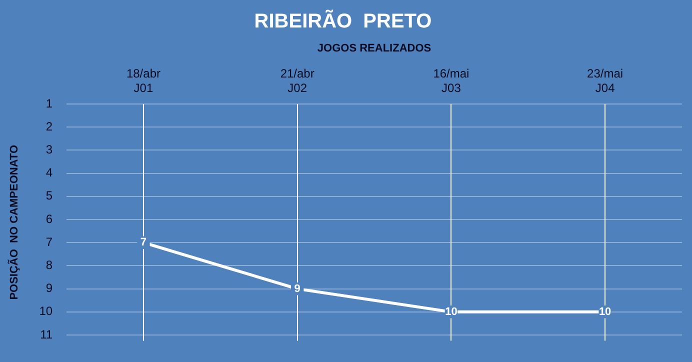  What do you see at coordinates (49, 219) in the screenshot?
I see `y-tick-label: 6` at bounding box center [49, 219].